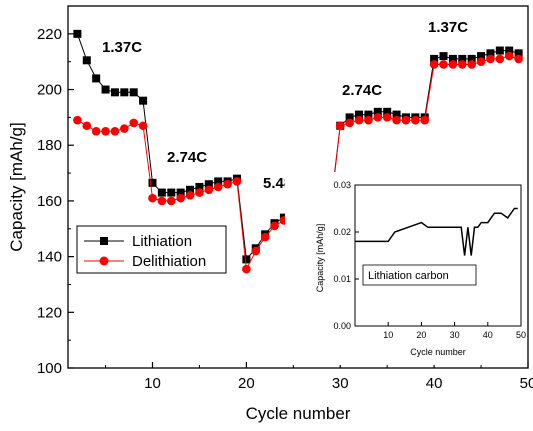  I want to click on rate-label-2: 2.74C, so click(187, 157).